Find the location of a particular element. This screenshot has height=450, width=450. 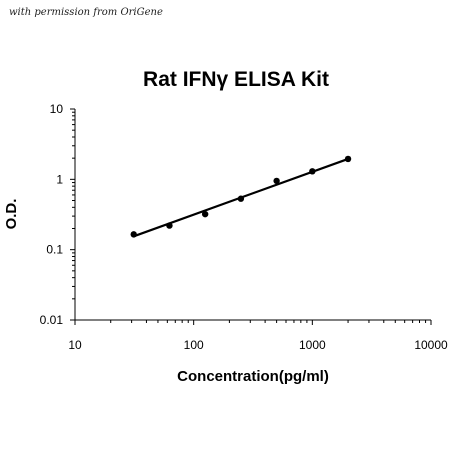

y-tick-label: 0.1 is located at coordinates (54, 250).